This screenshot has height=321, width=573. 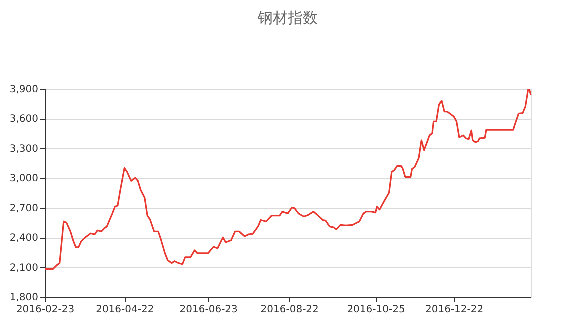 I want to click on y-tick-label: 3,300, so click(x=24, y=149).